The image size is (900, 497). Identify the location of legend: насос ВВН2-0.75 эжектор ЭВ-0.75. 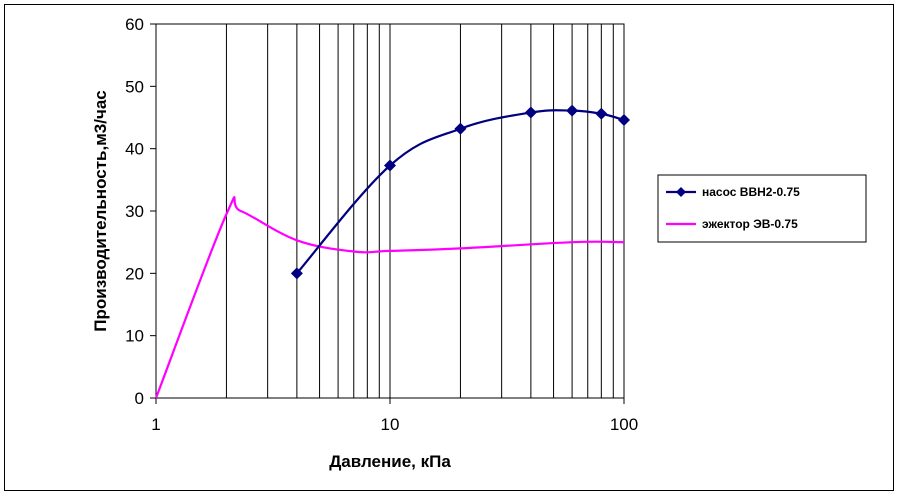
(762, 208).